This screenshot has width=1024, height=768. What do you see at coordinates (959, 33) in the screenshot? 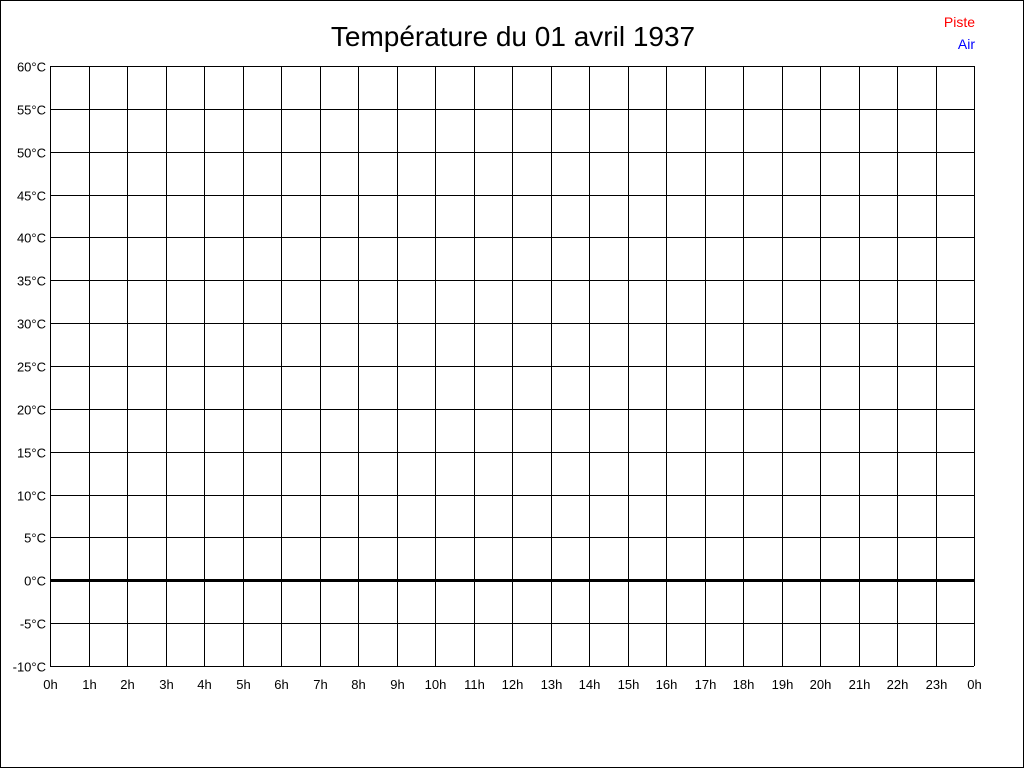
I see `legend: Piste Air` at bounding box center [959, 33].